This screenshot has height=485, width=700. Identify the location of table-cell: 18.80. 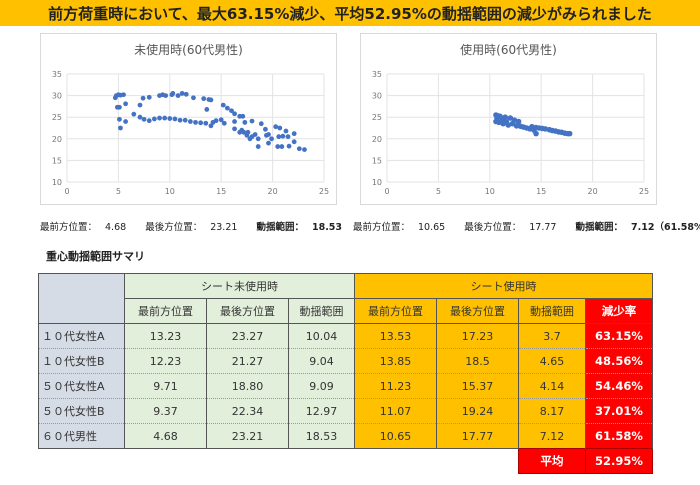
(247, 386).